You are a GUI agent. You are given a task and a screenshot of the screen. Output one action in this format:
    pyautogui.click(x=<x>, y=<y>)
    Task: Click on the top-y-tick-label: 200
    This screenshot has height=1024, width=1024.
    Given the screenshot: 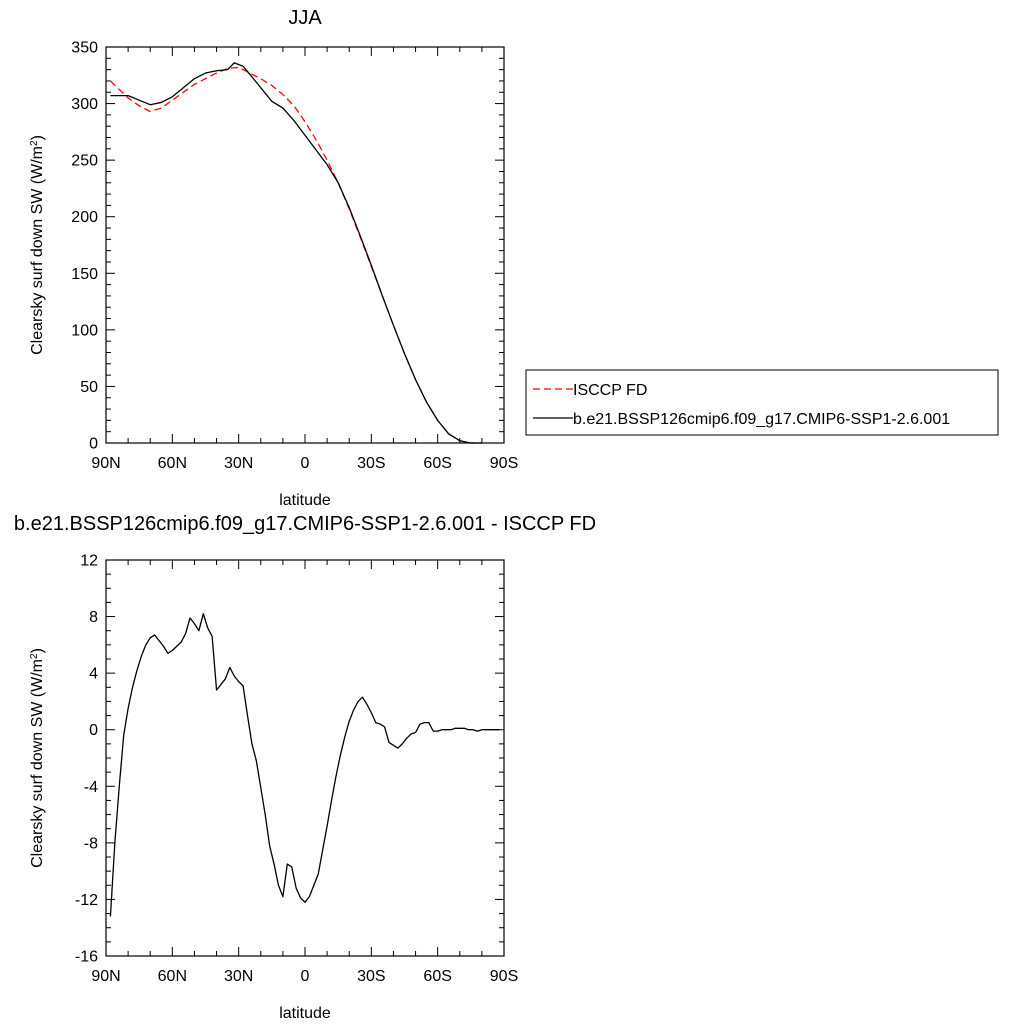 What is the action you would take?
    pyautogui.click(x=84, y=217)
    